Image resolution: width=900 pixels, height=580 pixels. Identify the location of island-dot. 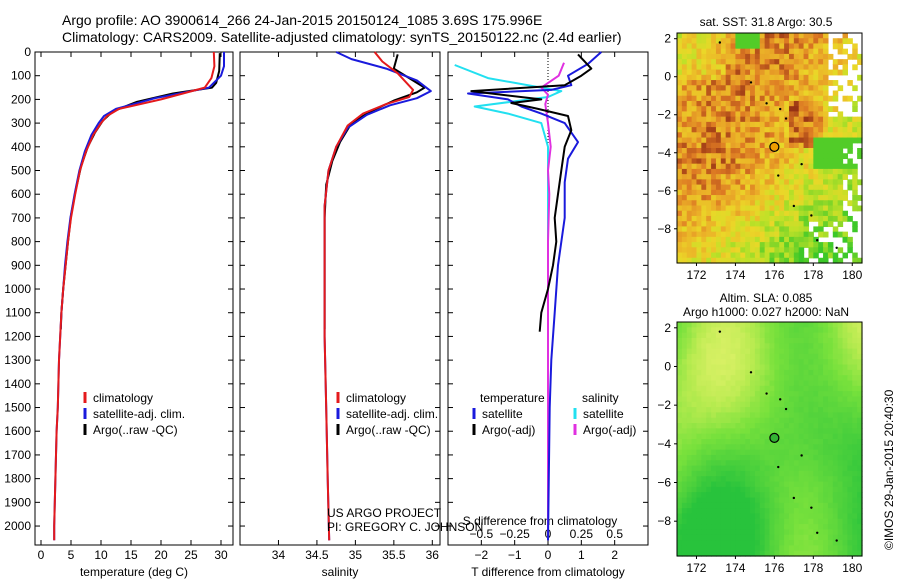
(786, 409).